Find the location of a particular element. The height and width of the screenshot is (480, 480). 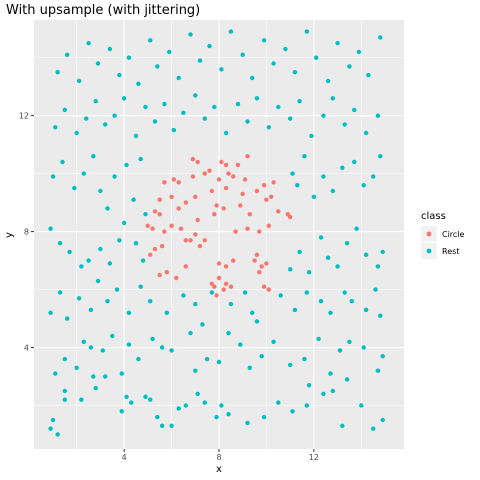

x-axis-ticks: 4 8 12 is located at coordinates (220, 455).